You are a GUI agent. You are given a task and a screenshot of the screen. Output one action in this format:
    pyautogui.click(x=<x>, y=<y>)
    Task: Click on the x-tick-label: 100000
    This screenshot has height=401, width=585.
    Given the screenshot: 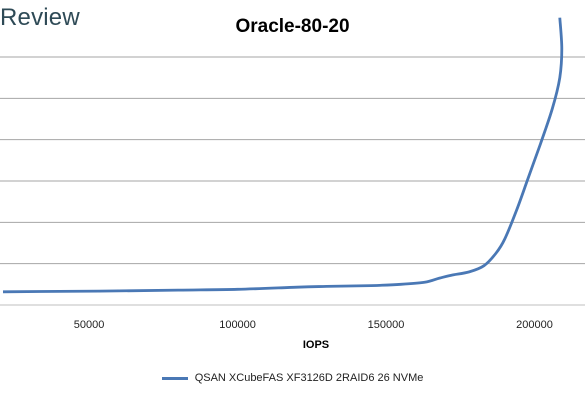 What is the action you would take?
    pyautogui.click(x=237, y=325)
    